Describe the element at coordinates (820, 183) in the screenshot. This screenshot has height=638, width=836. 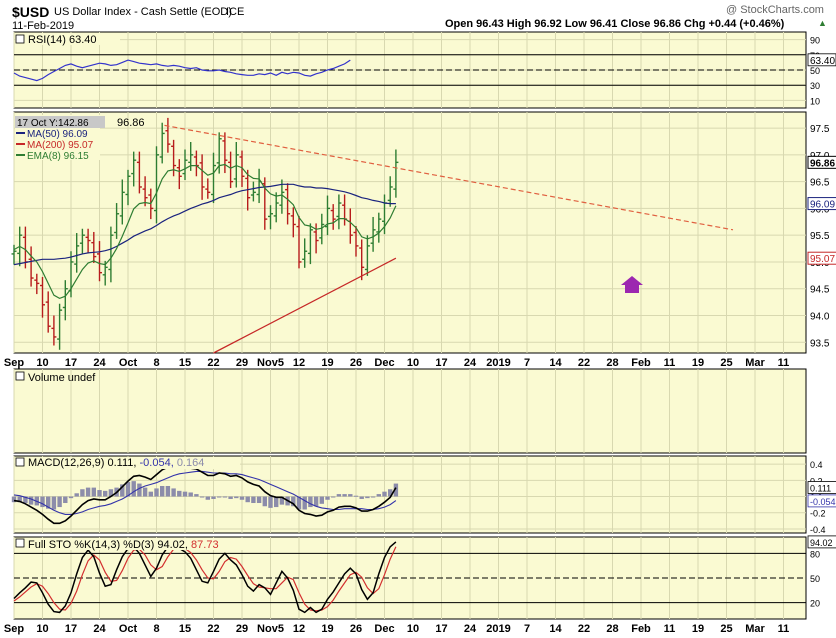
I see `price-y-tick: 96.5` at that location.